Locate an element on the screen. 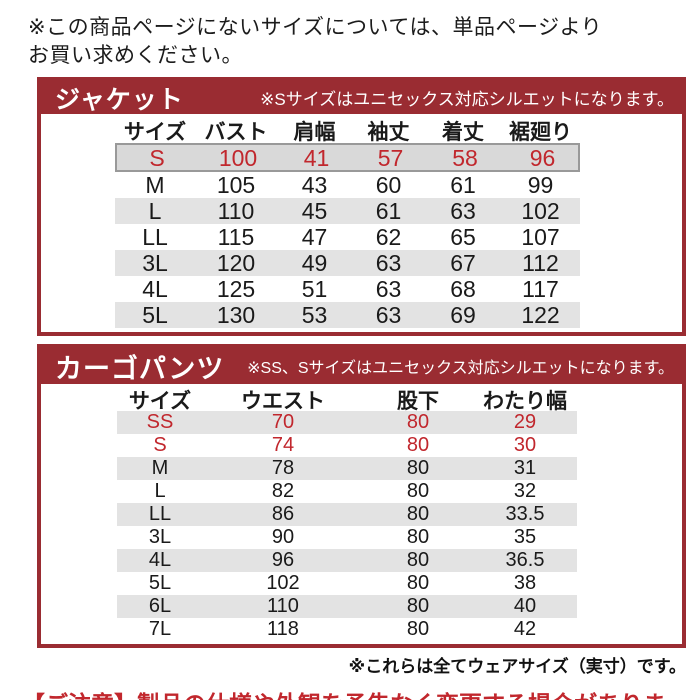 The height and width of the screenshot is (700, 700). value-cell: 107 is located at coordinates (540, 237).